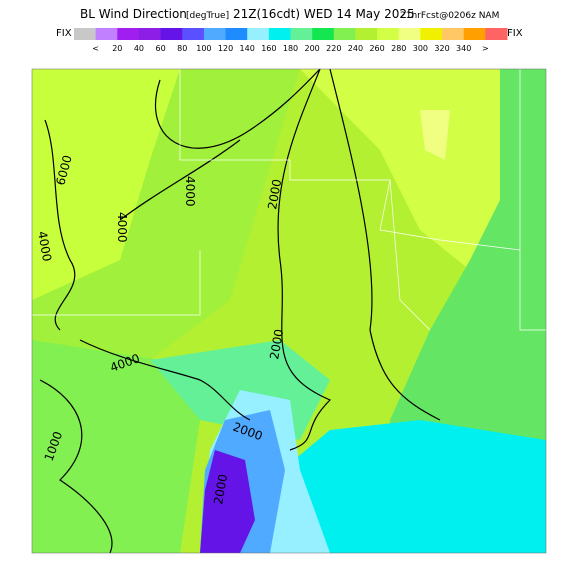  What do you see at coordinates (324, 14) in the screenshot?
I see `title-valid: 21Z(16cdt) WED 14 May 2025` at bounding box center [324, 14].